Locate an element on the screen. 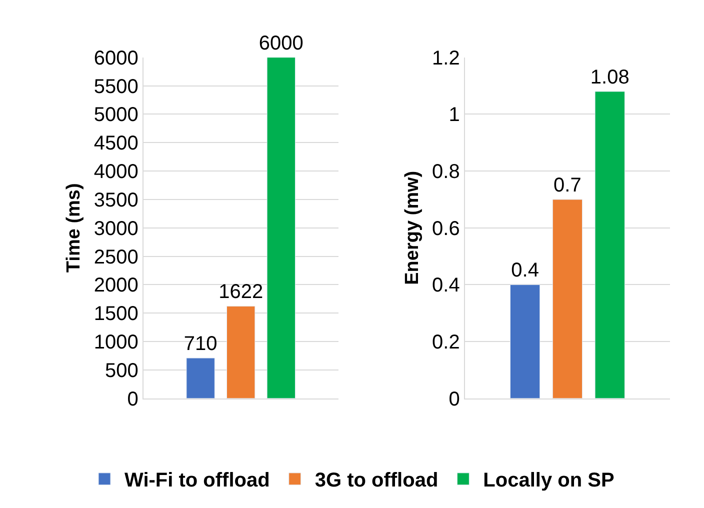 This screenshot has height=508, width=704. legend-label: Wi-Fi to offload is located at coordinates (197, 481).